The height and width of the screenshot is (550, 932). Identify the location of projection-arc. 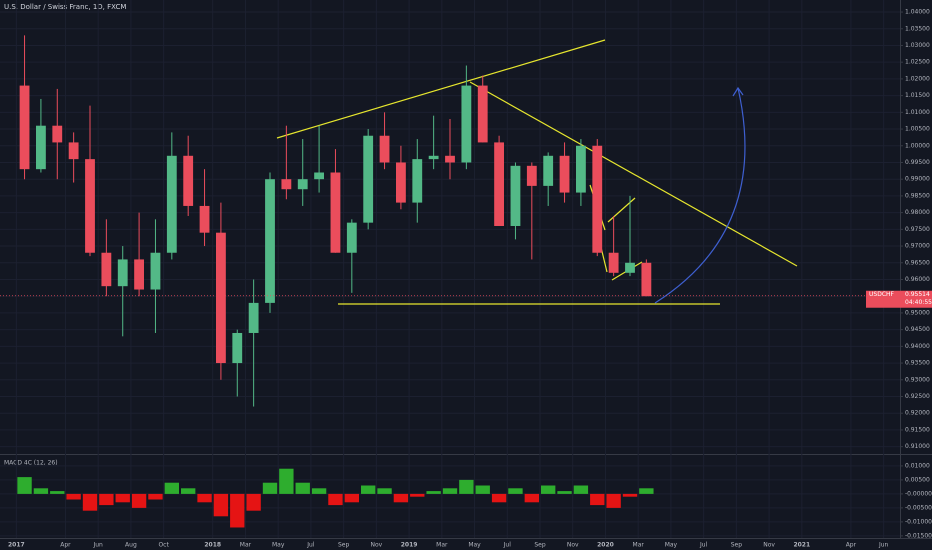
(700, 195).